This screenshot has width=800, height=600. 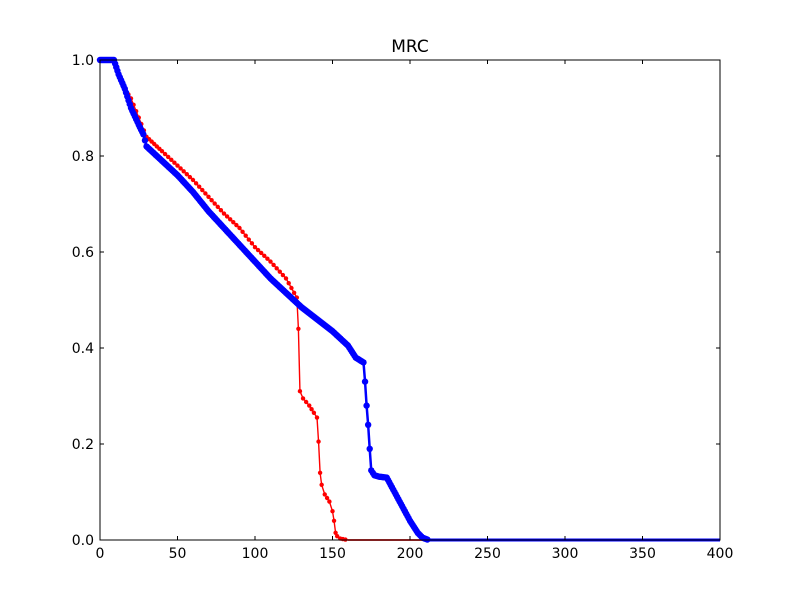 What do you see at coordinates (83, 349) in the screenshot?
I see `y-tick-label: 0.4` at bounding box center [83, 349].